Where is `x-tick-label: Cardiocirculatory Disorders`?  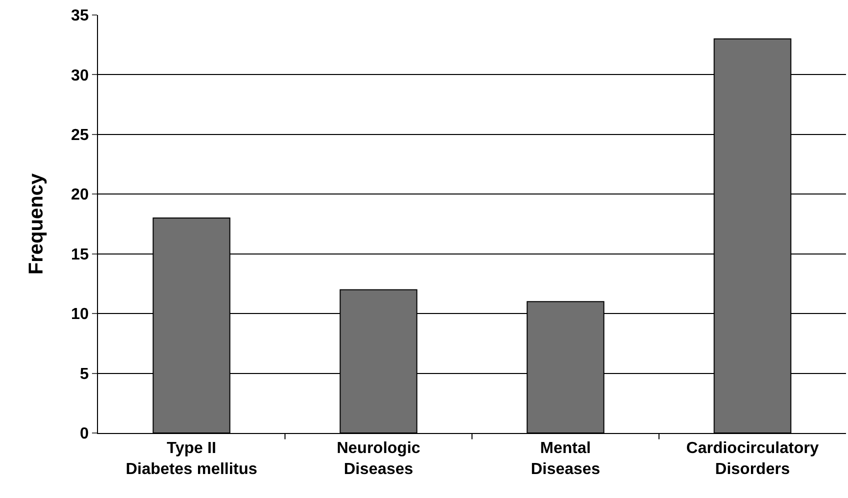
x-tick-label: Cardiocirculatory Disorders is located at coordinates (752, 459).